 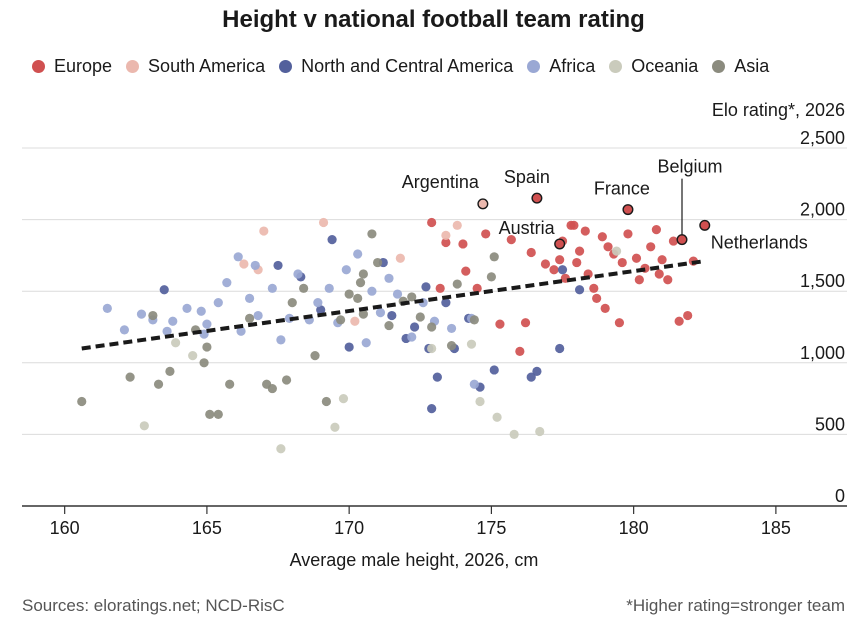 What do you see at coordinates (153, 605) in the screenshot?
I see `sources-note: Sources: eloratings.net; NCD-RisC` at bounding box center [153, 605].